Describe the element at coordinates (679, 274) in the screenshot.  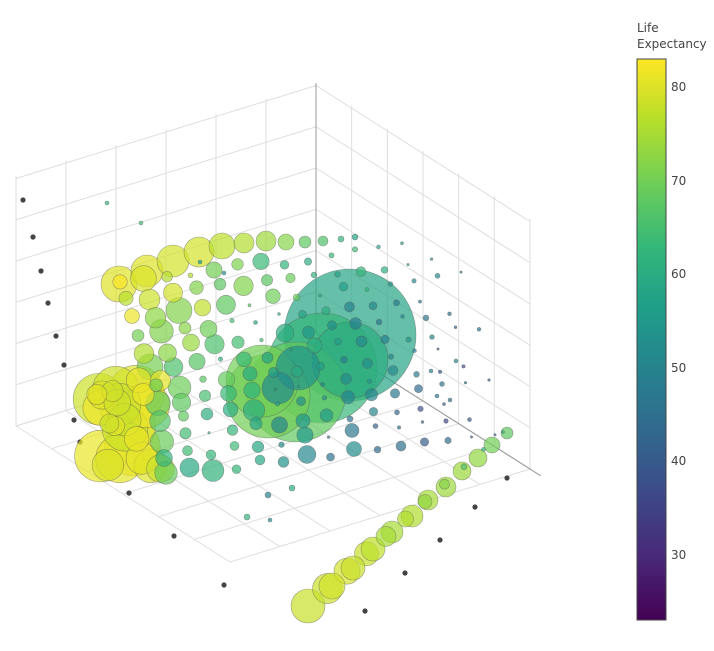
I see `colorbar-tick-label: 60` at that location.